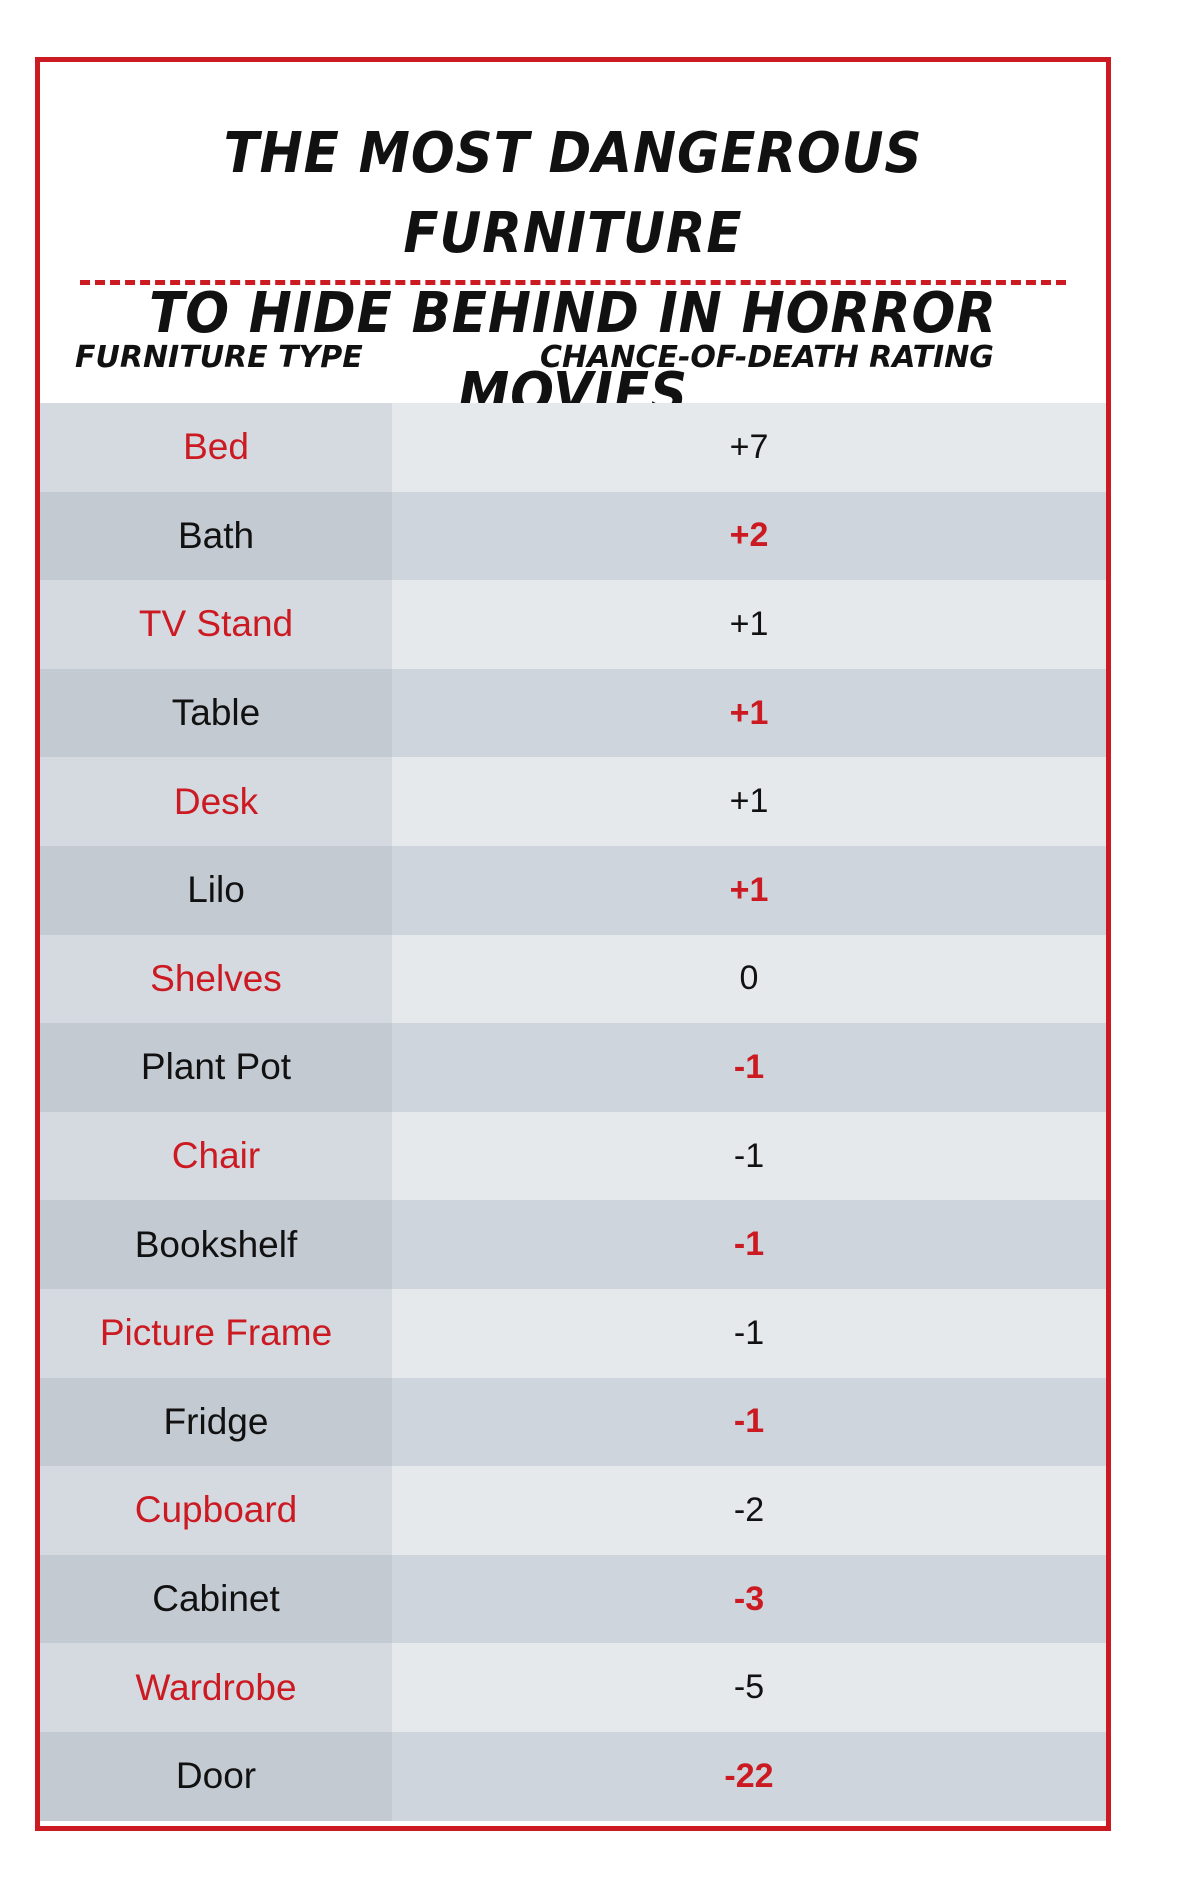 This screenshot has width=1200, height=1899. I want to click on title-line-2: To Hide Behind In Horror Movies, so click(573, 353).